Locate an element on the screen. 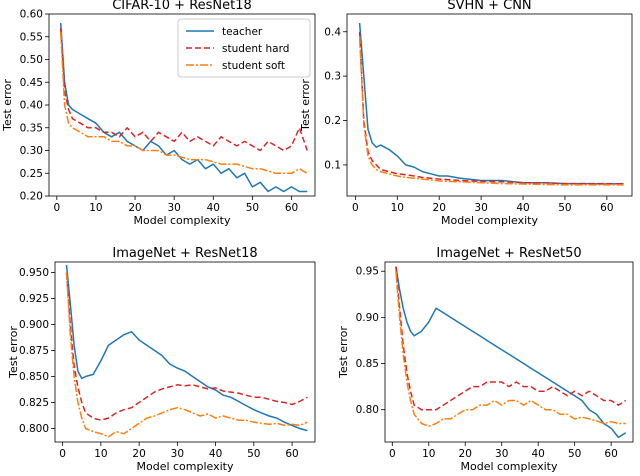 The height and width of the screenshot is (476, 640). legend-label-student-soft: student soft is located at coordinates (253, 66).